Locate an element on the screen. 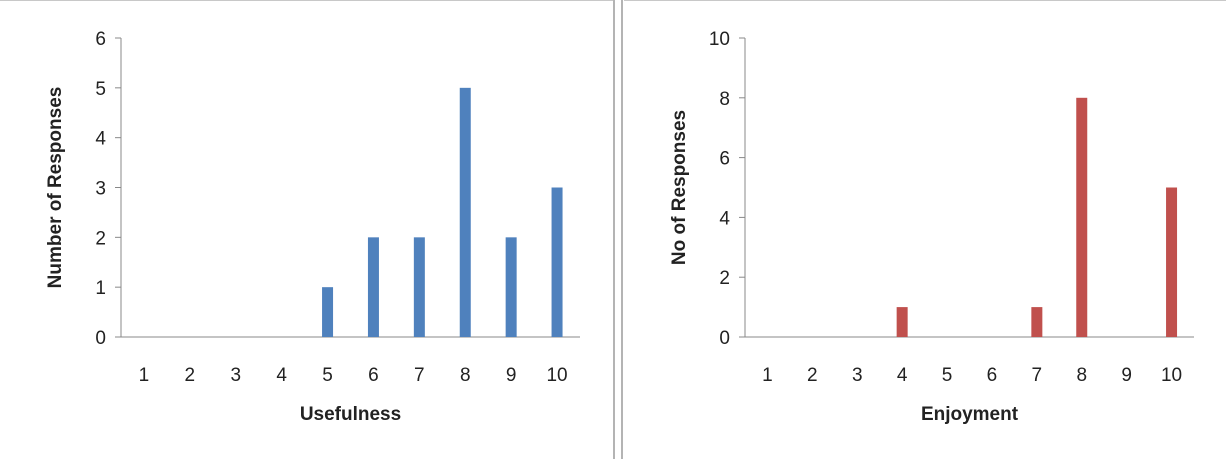 The image size is (1226, 459). y-tick-label: 10 is located at coordinates (719, 39).